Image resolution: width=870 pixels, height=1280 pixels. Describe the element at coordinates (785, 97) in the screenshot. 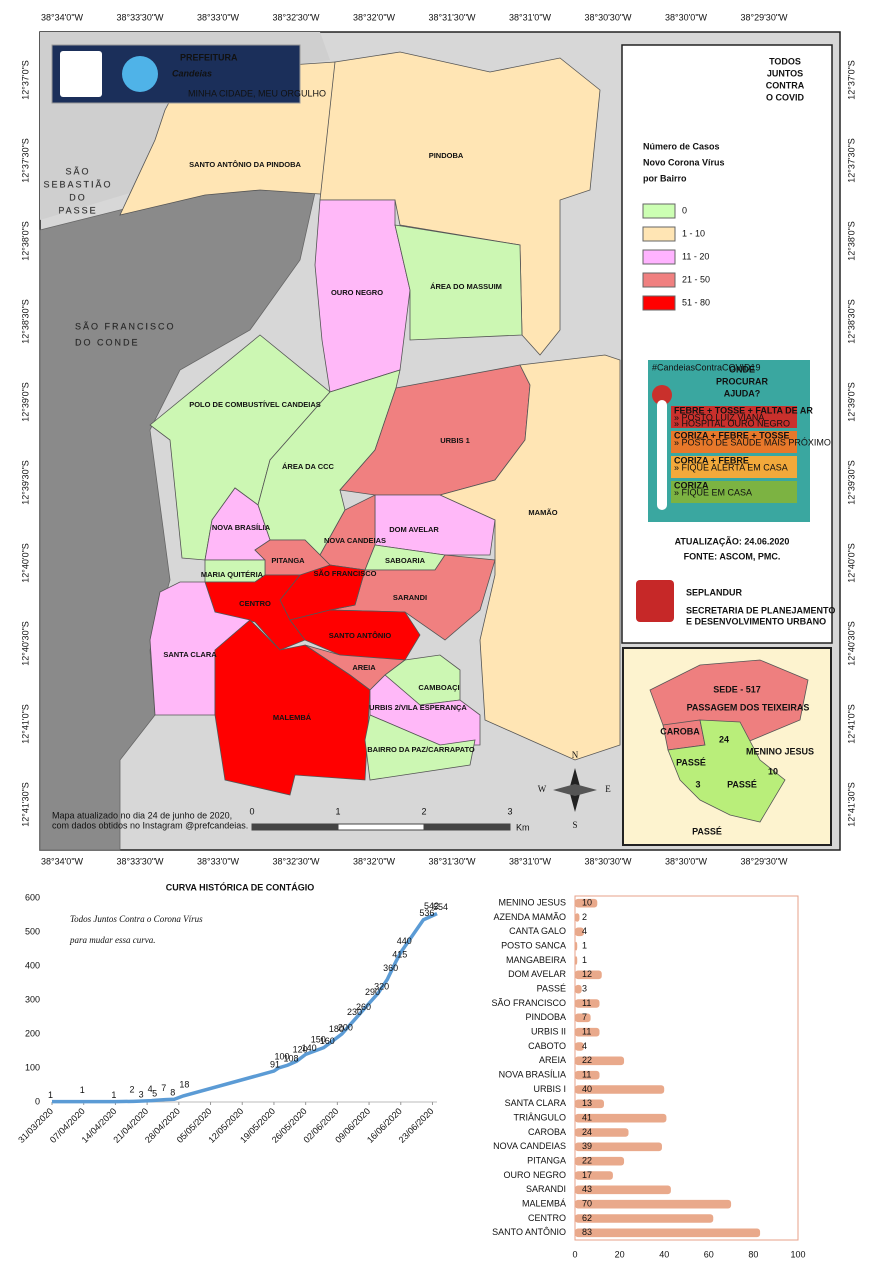

I see `campaign-text: O COVID` at that location.